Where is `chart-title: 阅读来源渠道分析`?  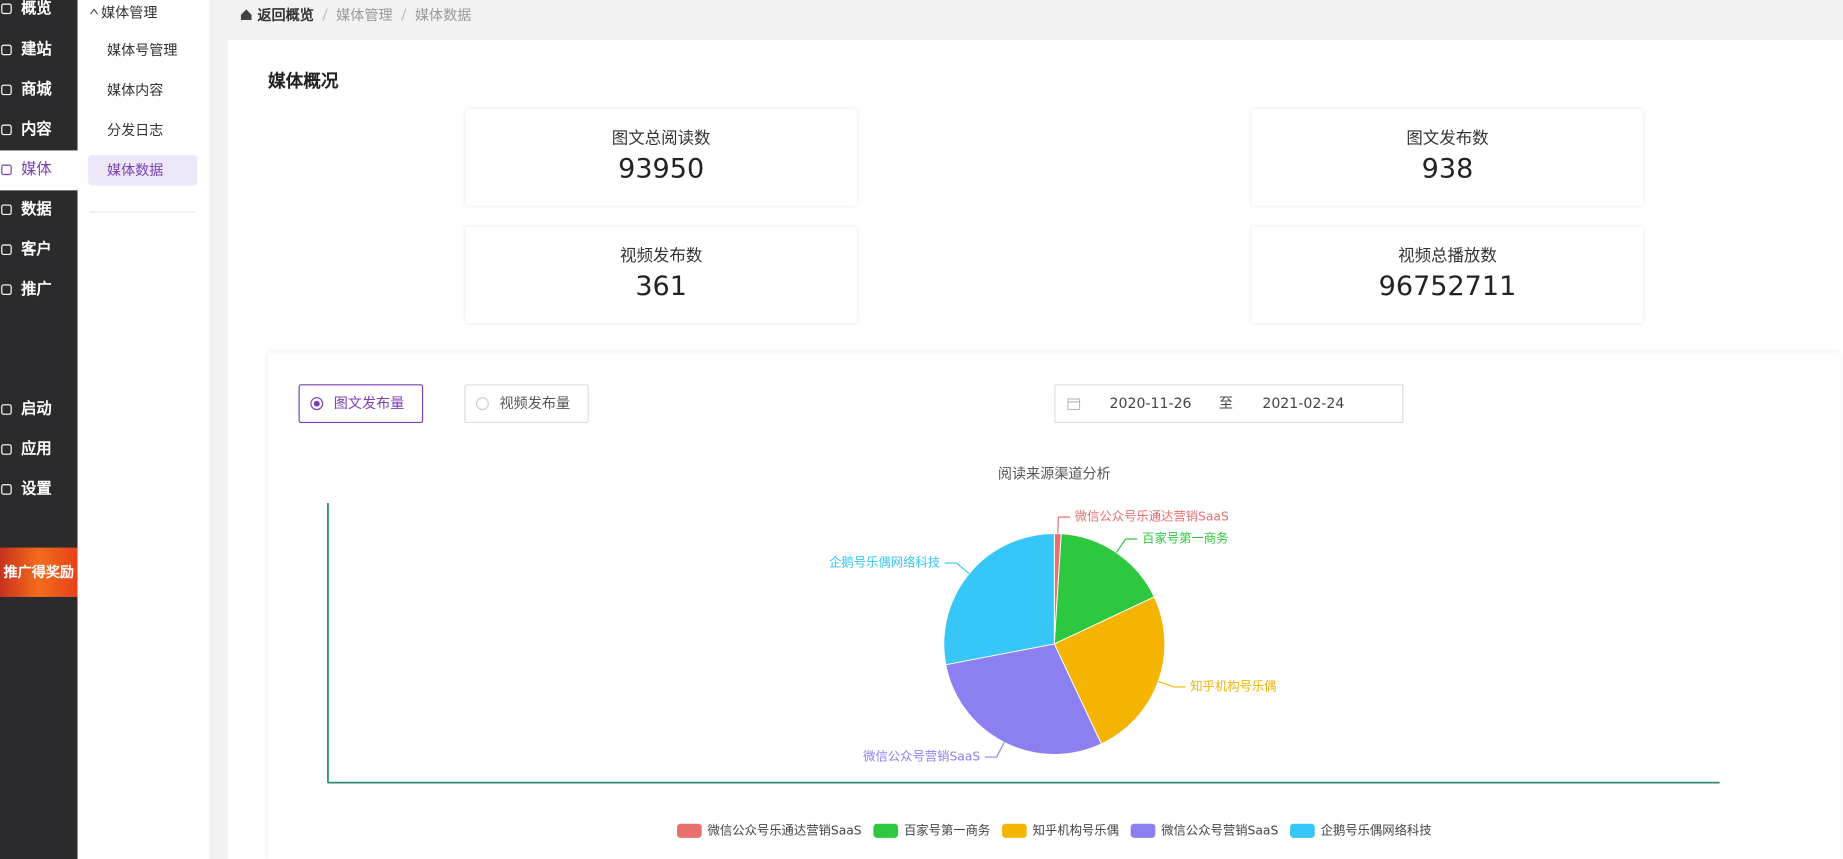
chart-title: 阅读来源渠道分析 is located at coordinates (1054, 474).